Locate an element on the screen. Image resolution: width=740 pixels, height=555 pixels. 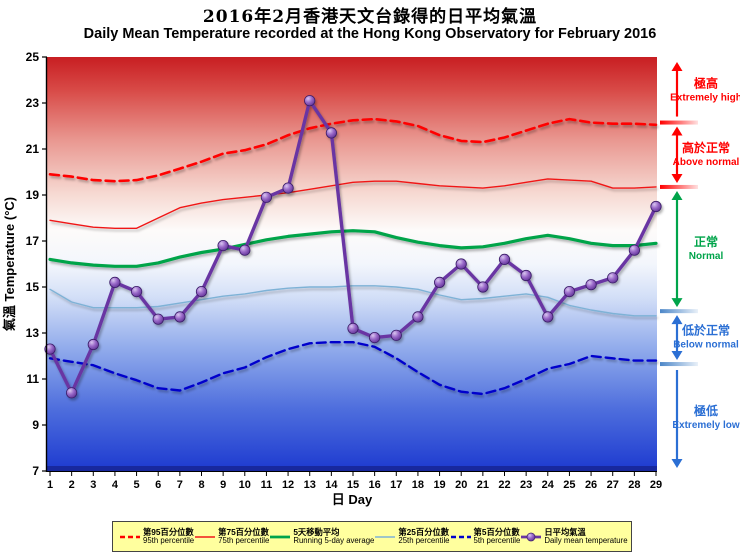
zone-normal: 正常 Normal is located at coordinates (697, 249).